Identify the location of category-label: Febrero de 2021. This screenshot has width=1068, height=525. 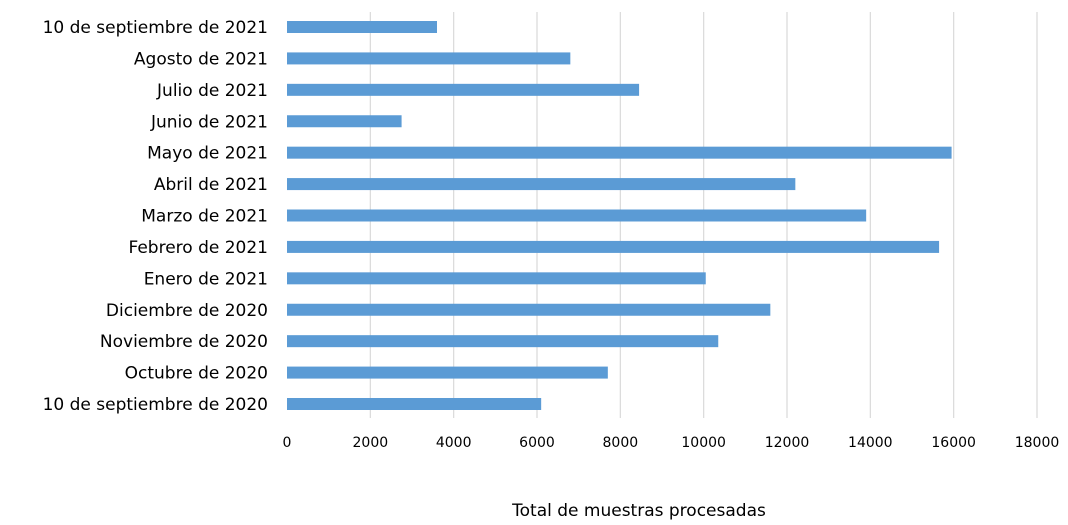
(198, 248).